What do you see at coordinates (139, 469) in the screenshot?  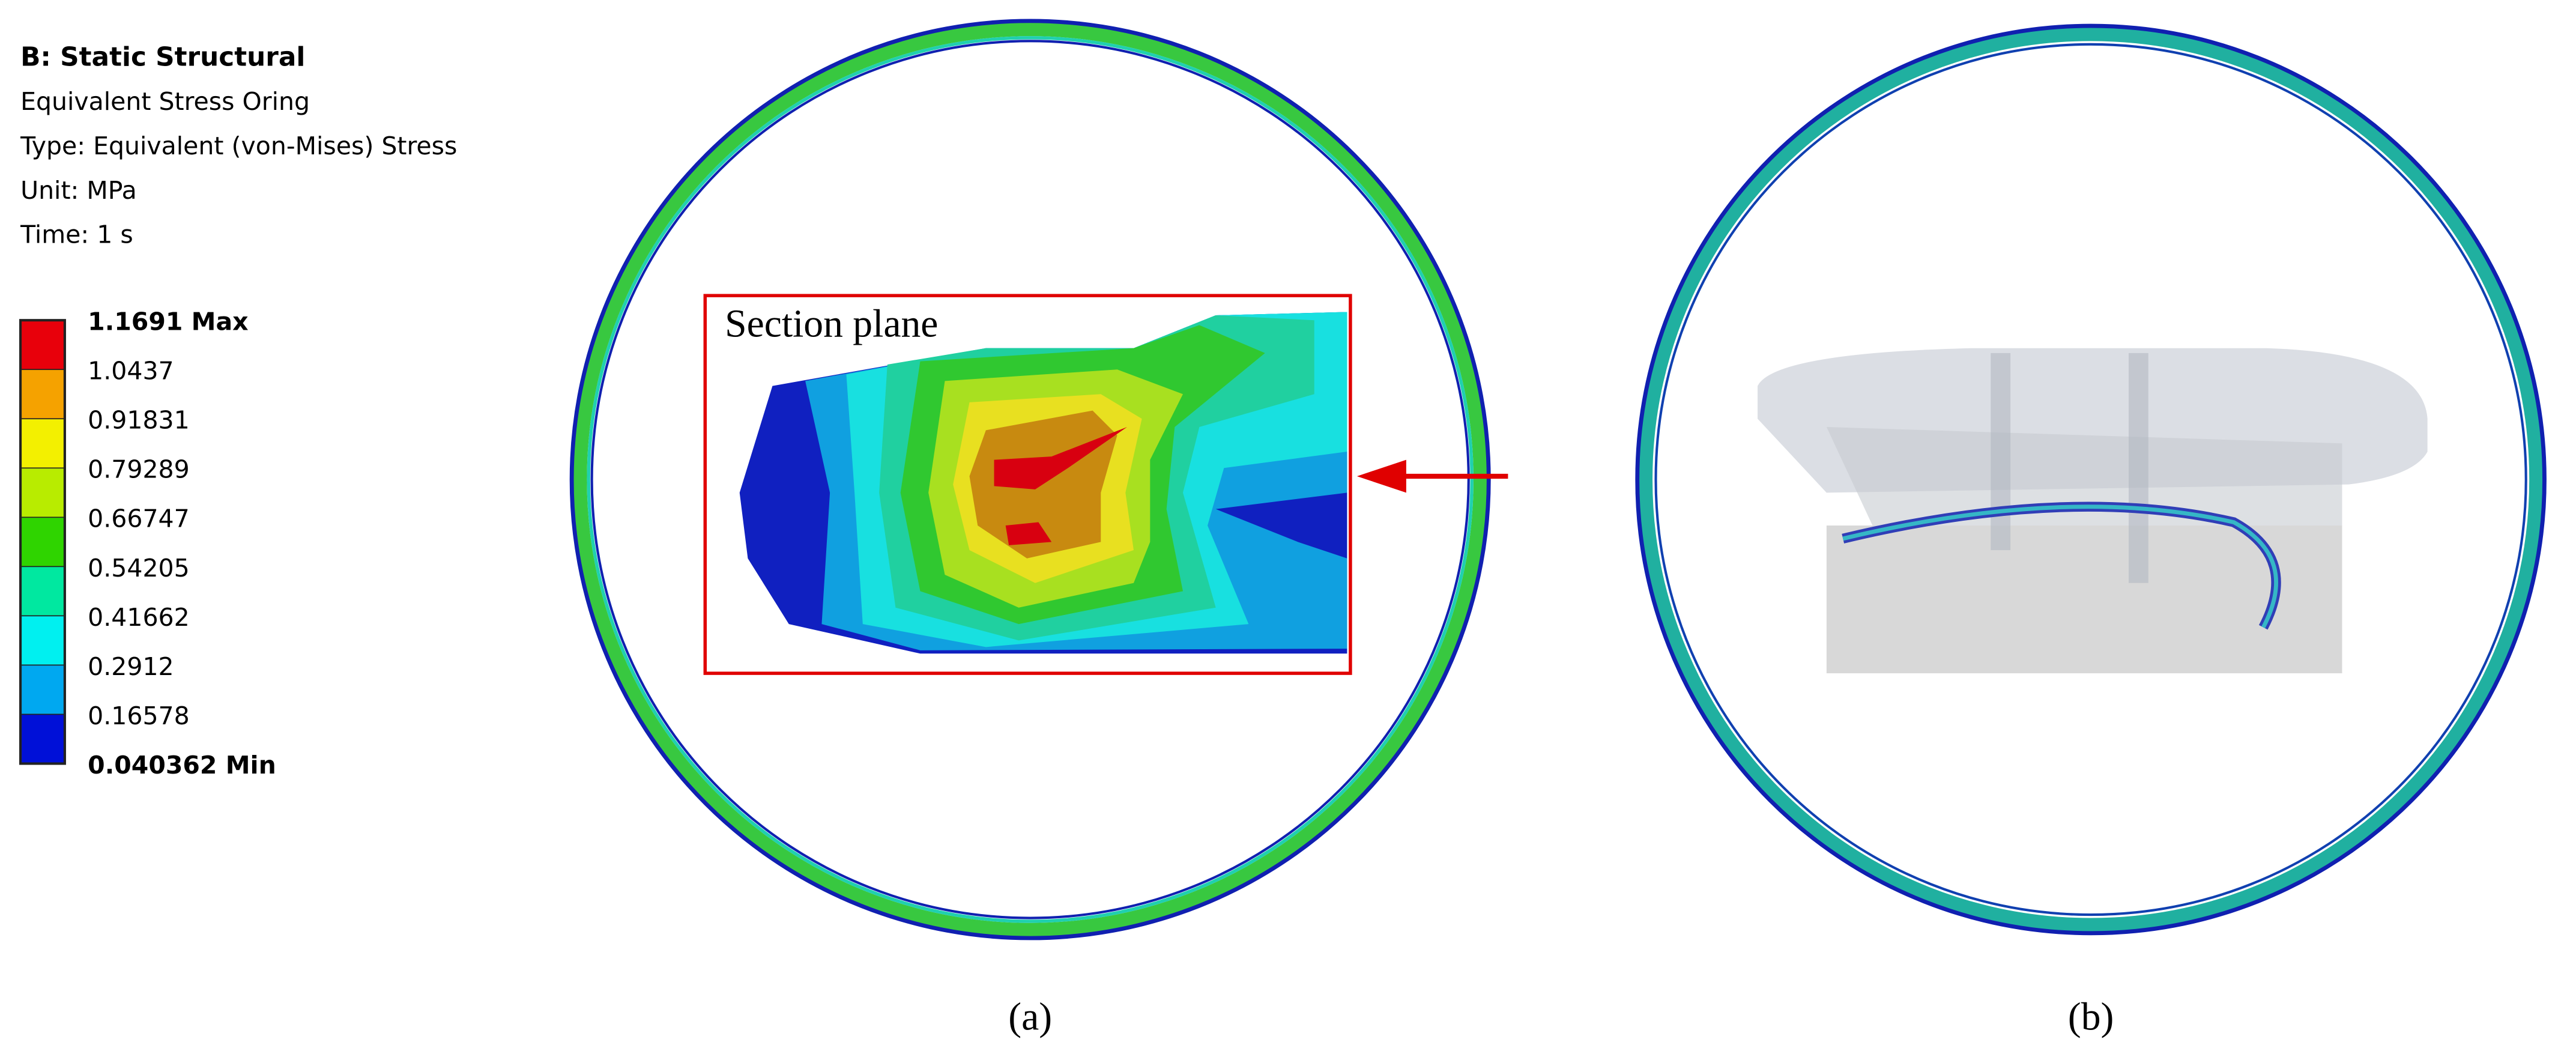 I see `legend-label: 0.79289` at bounding box center [139, 469].